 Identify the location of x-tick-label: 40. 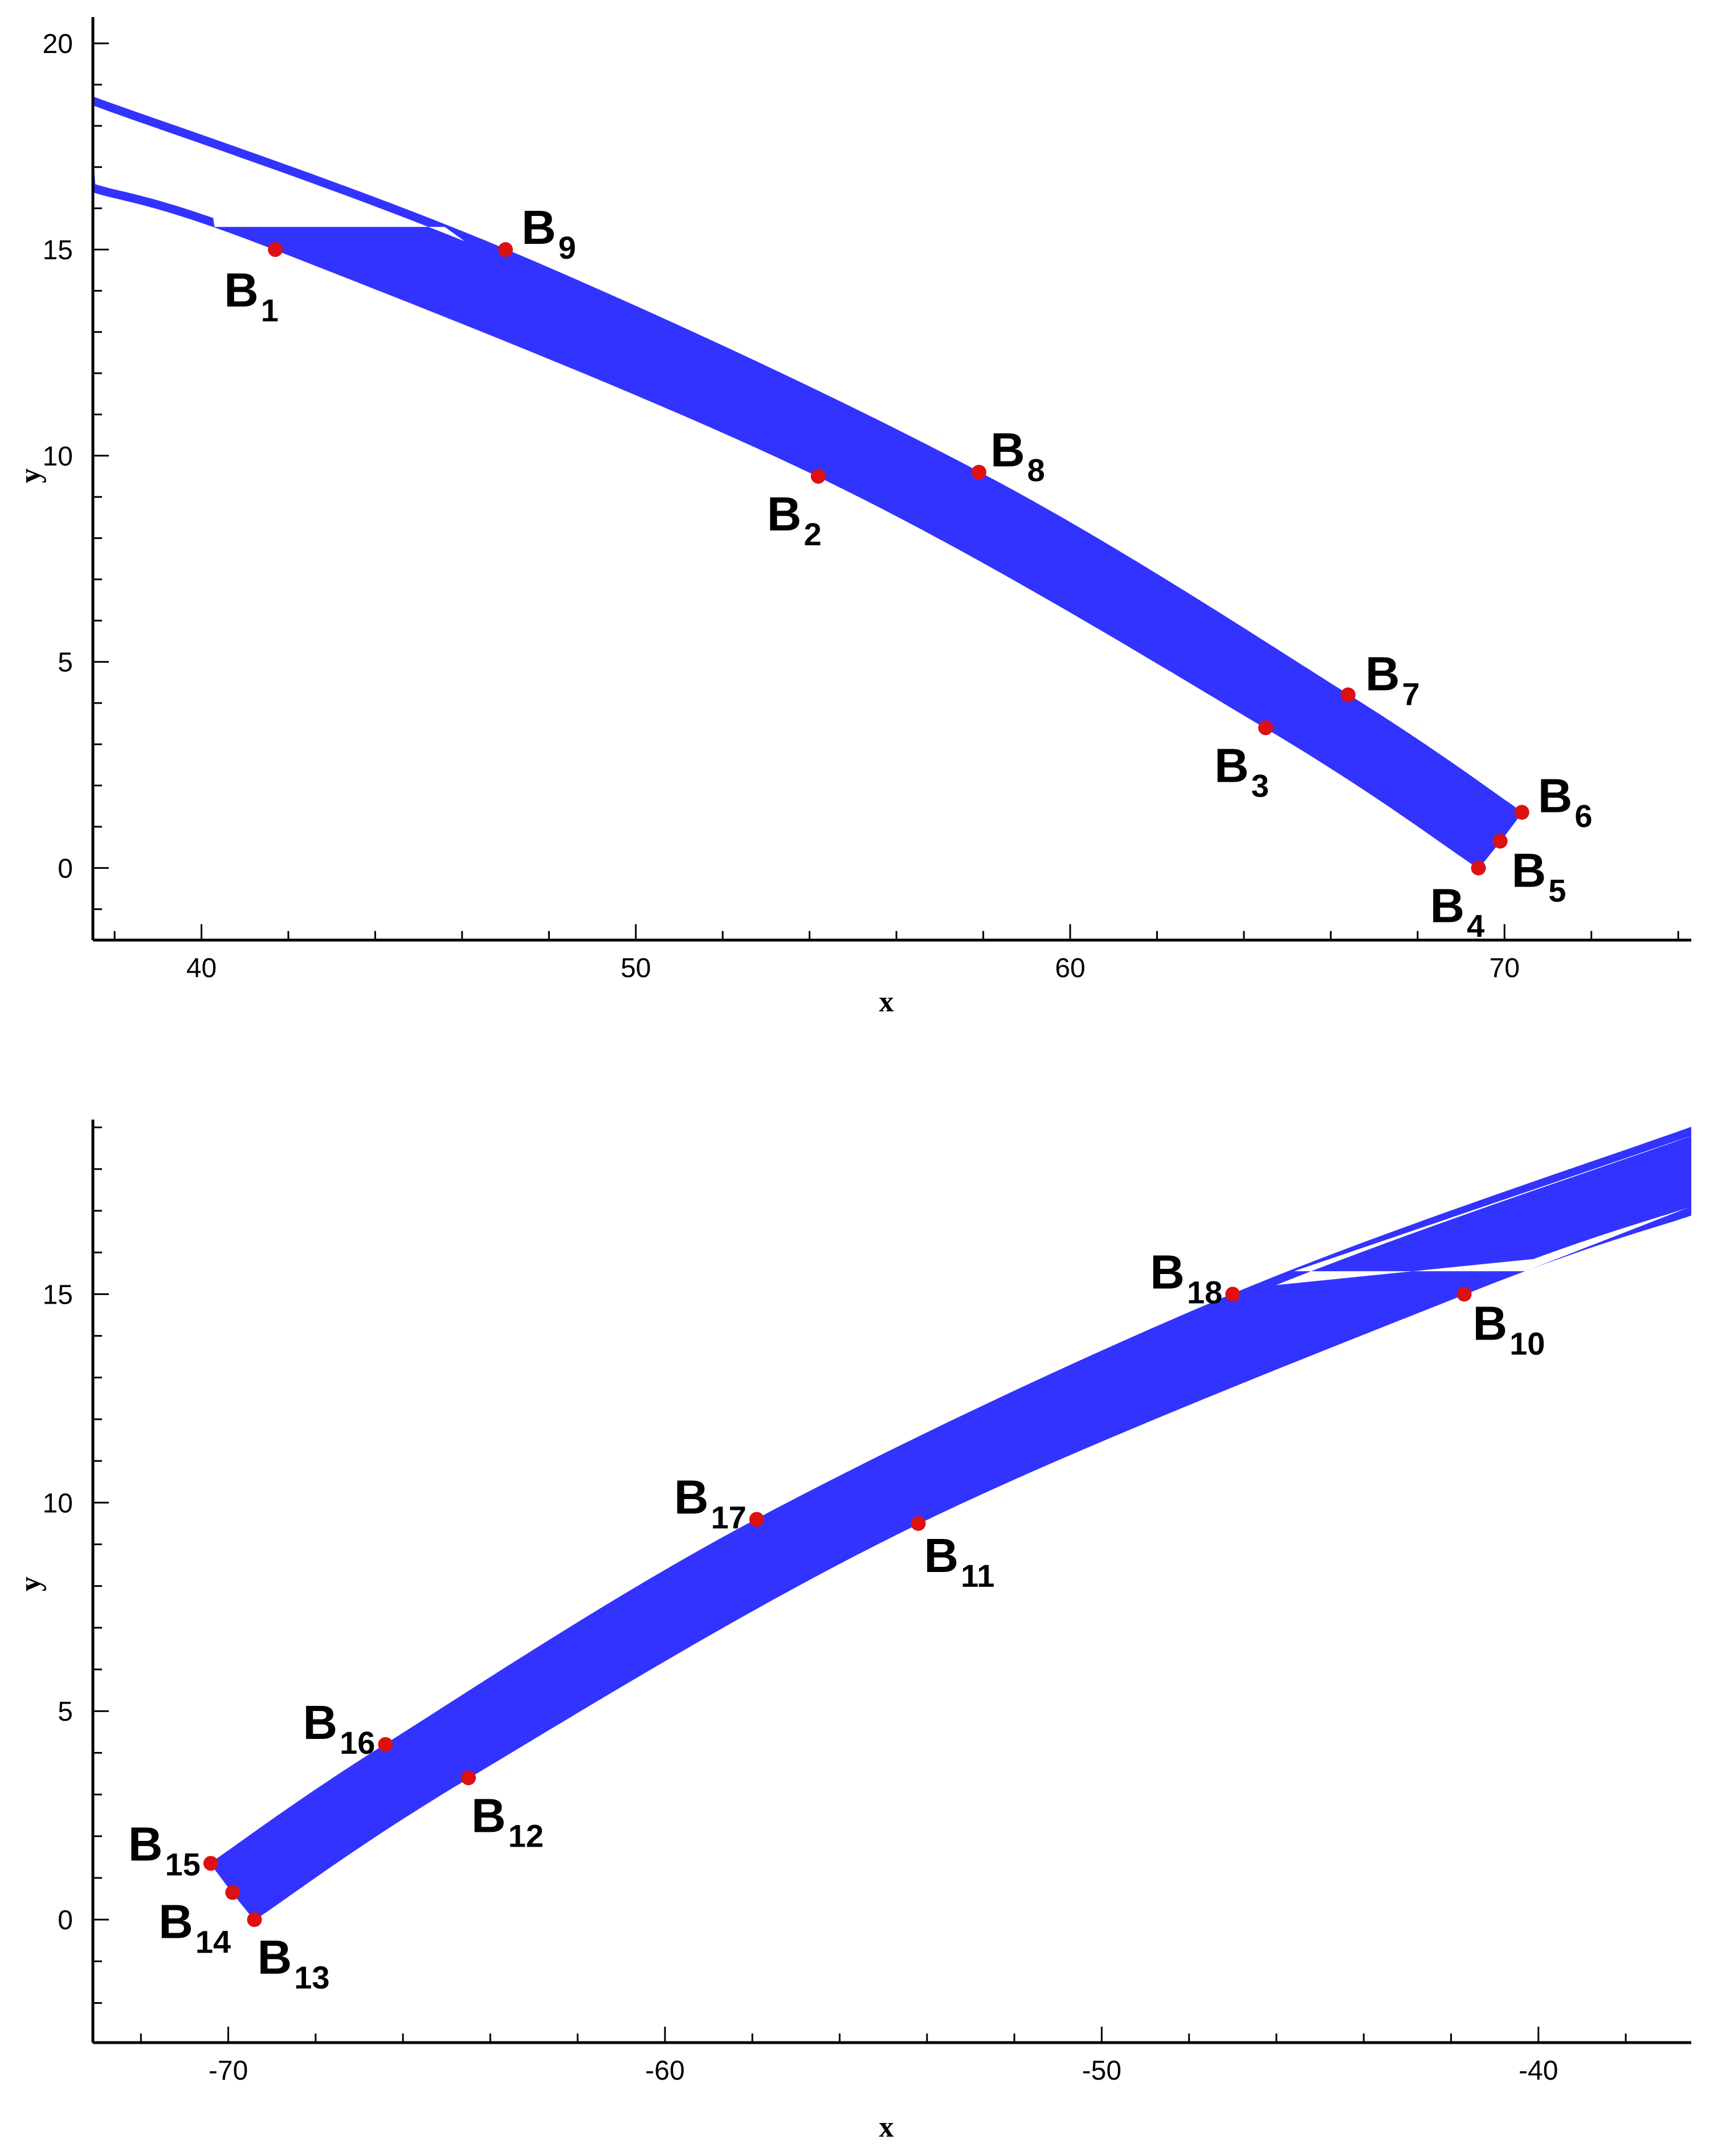
(201, 968).